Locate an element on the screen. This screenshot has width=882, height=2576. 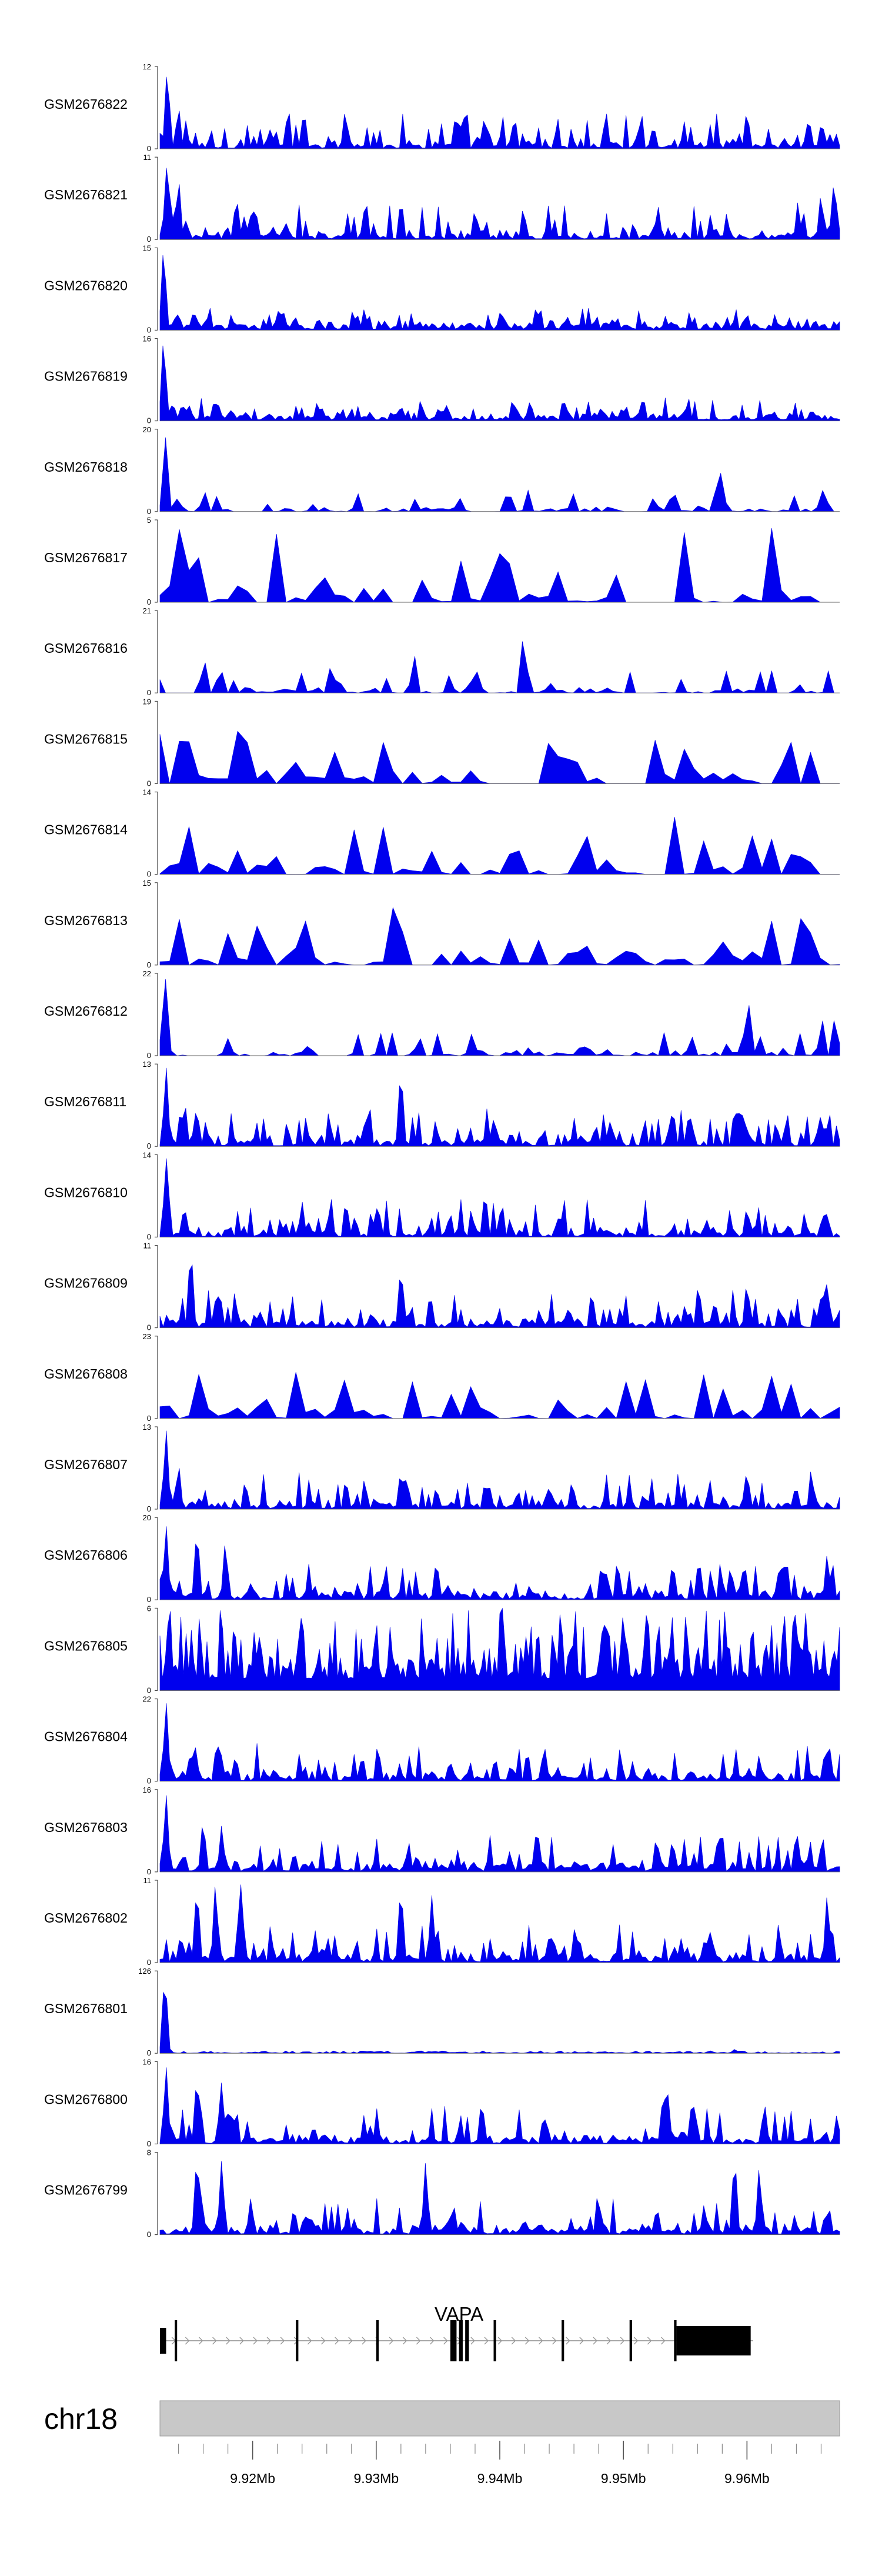
coverage-track: GSM2676806 20 0 is located at coordinates (442, 1558).